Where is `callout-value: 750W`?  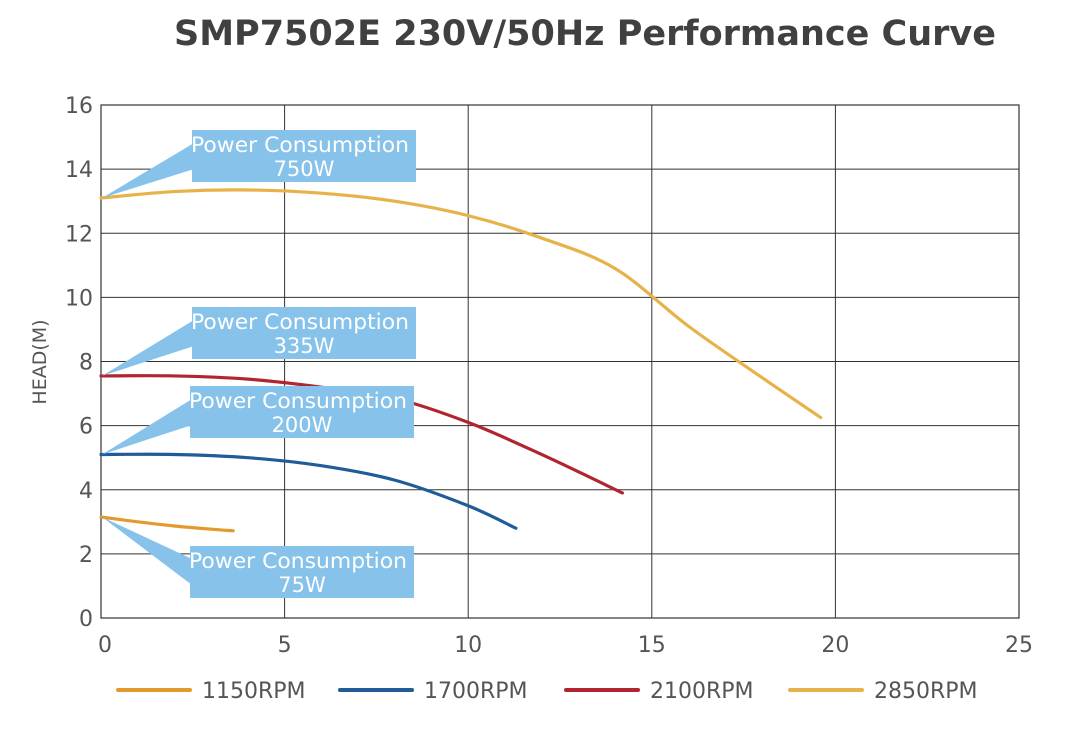 callout-value: 750W is located at coordinates (304, 169).